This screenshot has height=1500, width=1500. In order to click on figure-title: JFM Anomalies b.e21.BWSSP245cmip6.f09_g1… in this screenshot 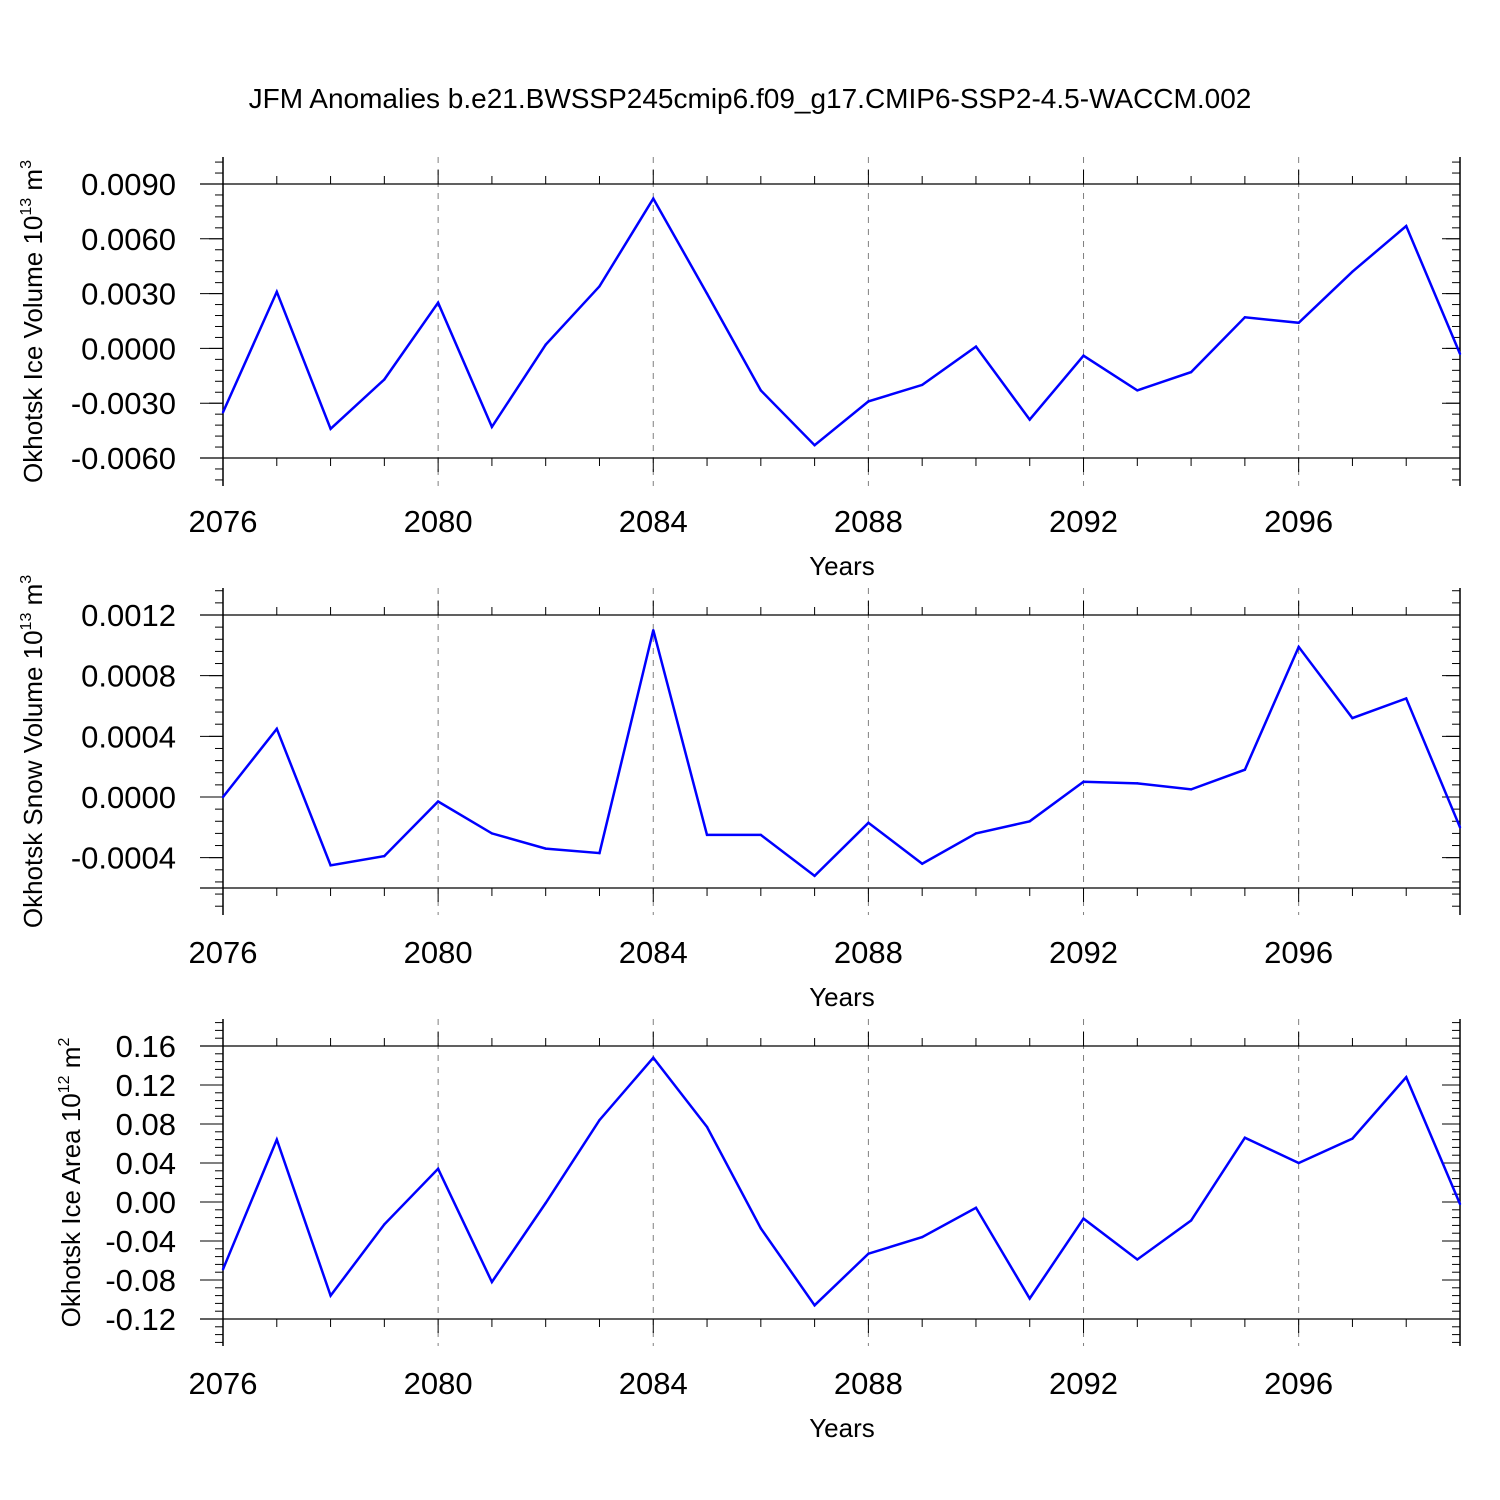, I will do `click(750, 98)`.